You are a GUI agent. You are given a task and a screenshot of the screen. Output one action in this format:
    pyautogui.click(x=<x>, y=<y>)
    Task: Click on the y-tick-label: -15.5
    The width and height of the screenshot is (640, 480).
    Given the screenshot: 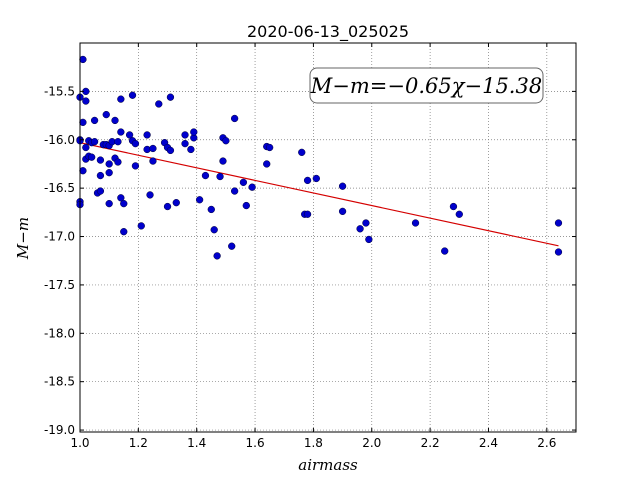 What is the action you would take?
    pyautogui.click(x=59, y=91)
    